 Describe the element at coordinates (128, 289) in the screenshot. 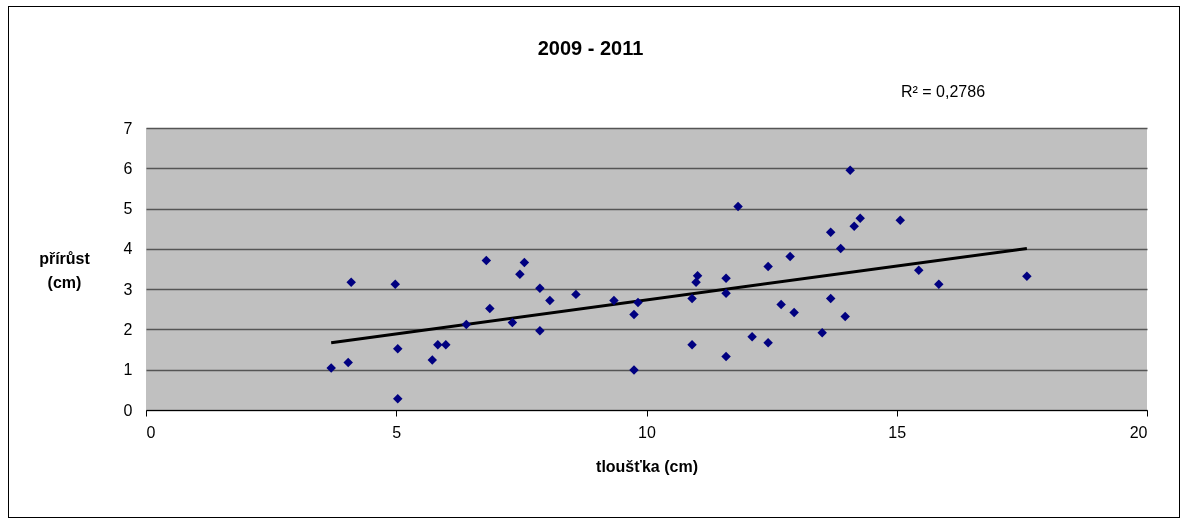

I see `y-tick-label: 3` at that location.